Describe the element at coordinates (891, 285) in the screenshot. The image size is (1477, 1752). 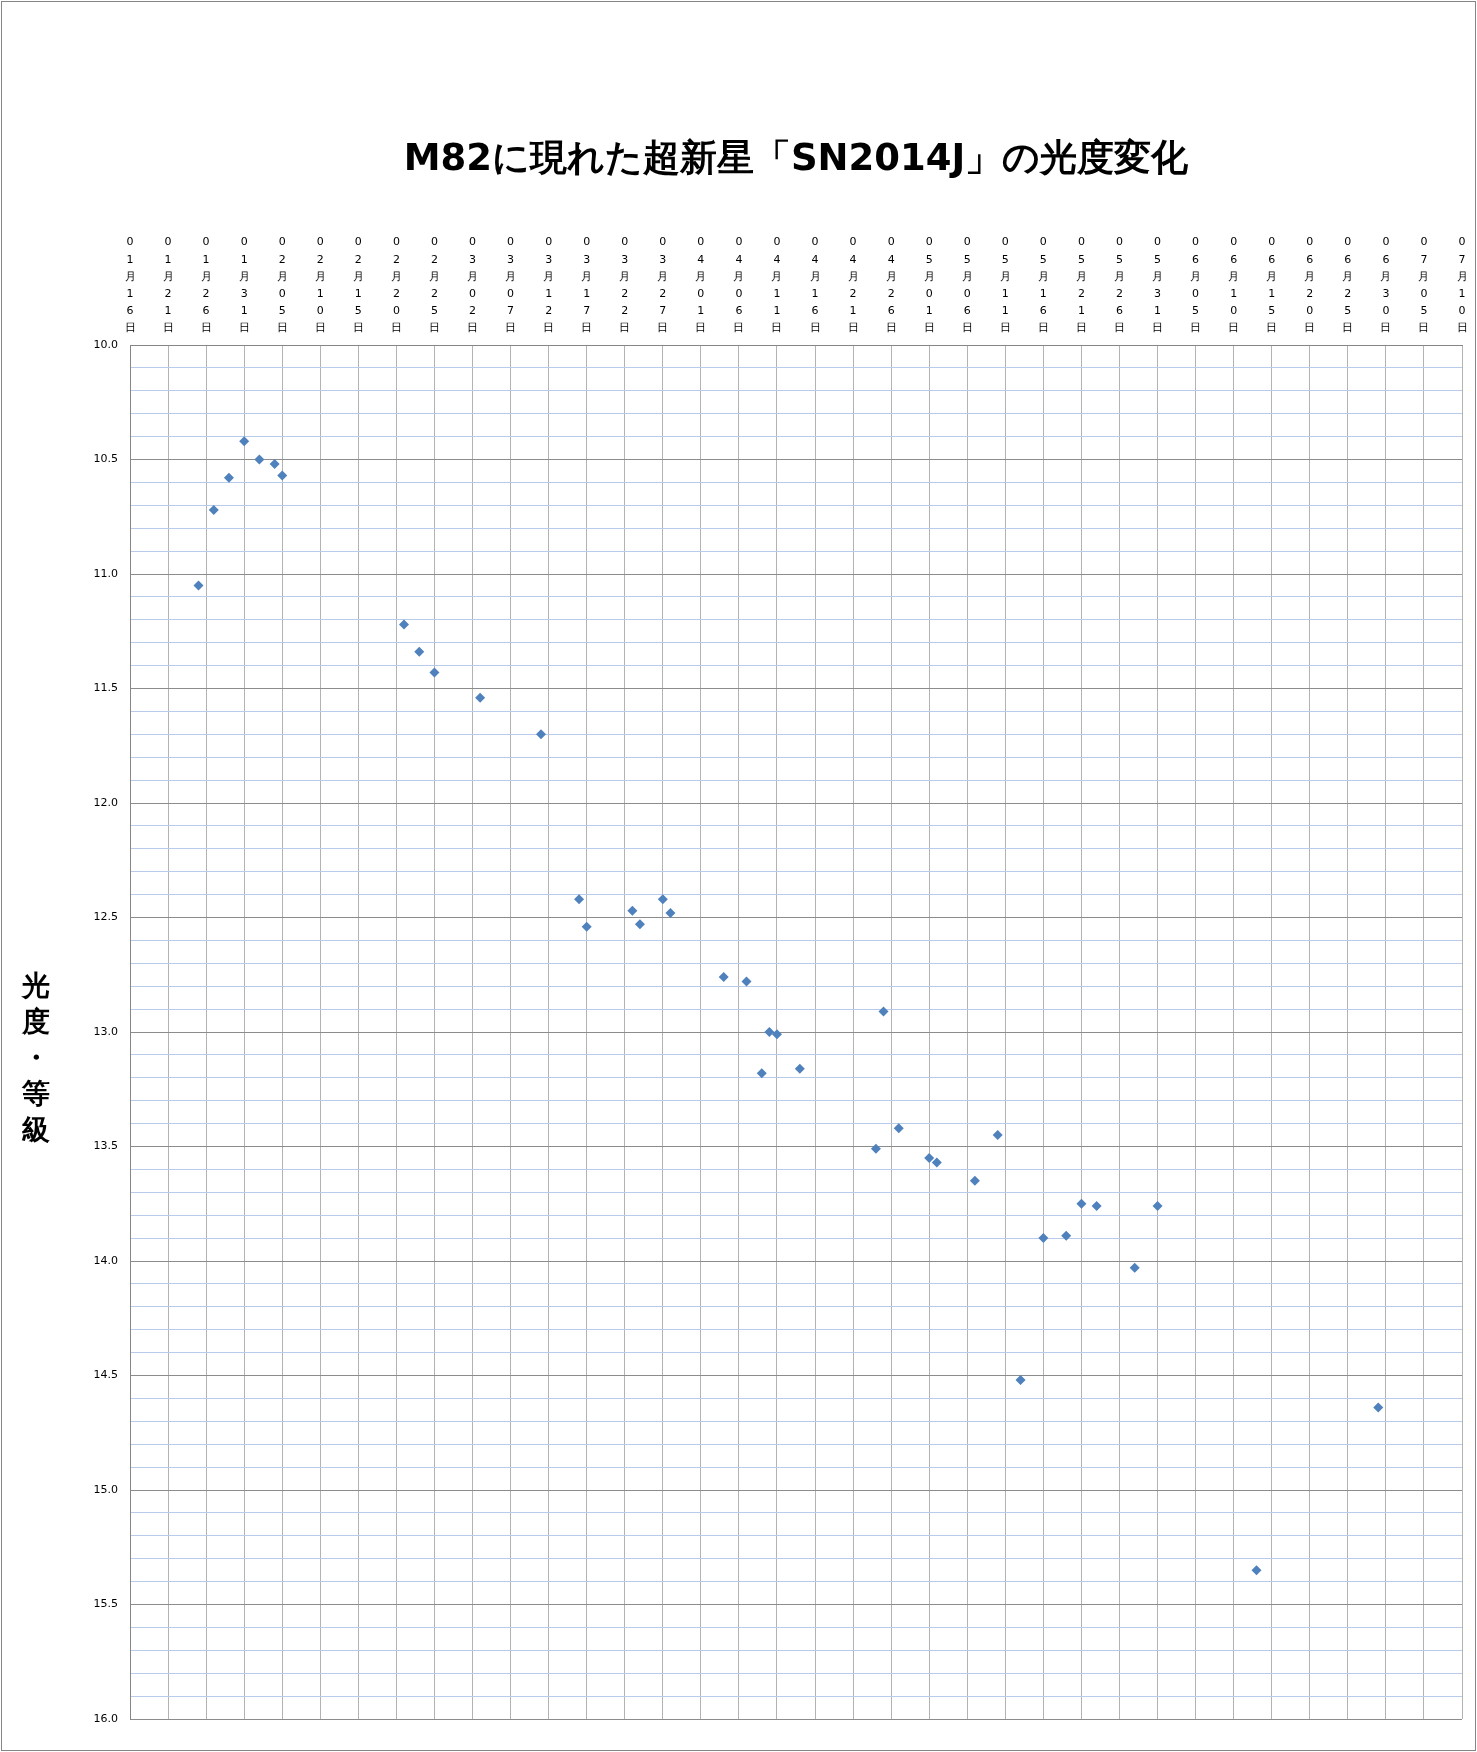
I see `x-tick-label: 04月26日` at that location.